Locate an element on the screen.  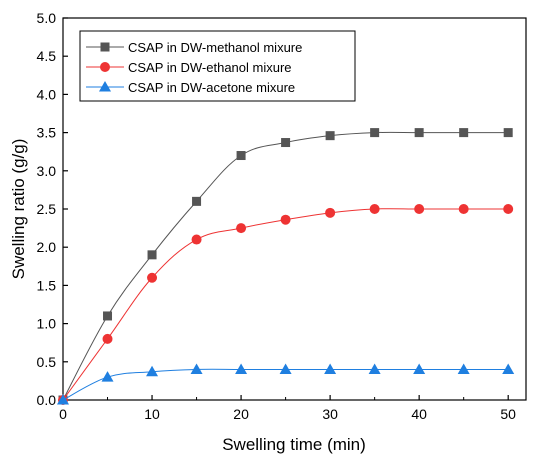
series-triangle is located at coordinates (286, 384).